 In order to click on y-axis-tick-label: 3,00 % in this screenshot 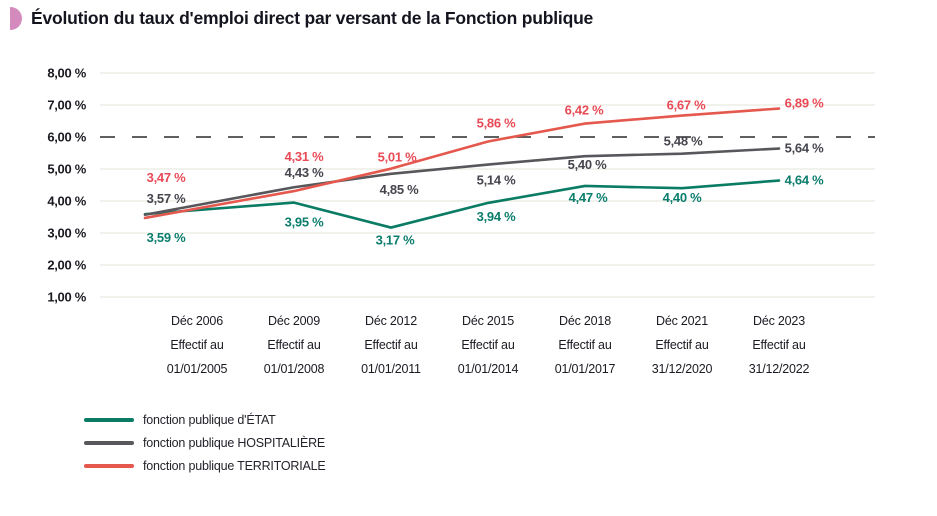, I will do `click(66, 233)`.